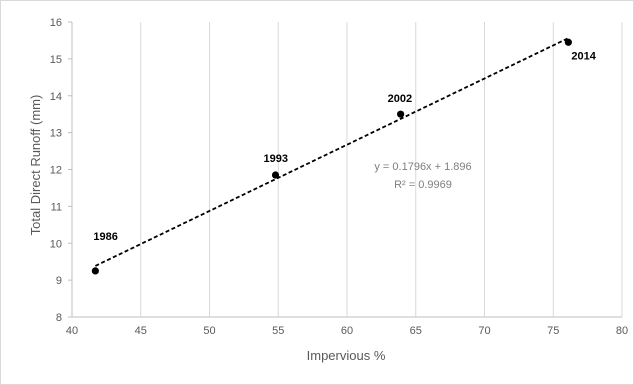 Image resolution: width=634 pixels, height=385 pixels. Describe the element at coordinates (35, 165) in the screenshot. I see `y-axis-title: Total Direct Runoff (mm)` at that location.